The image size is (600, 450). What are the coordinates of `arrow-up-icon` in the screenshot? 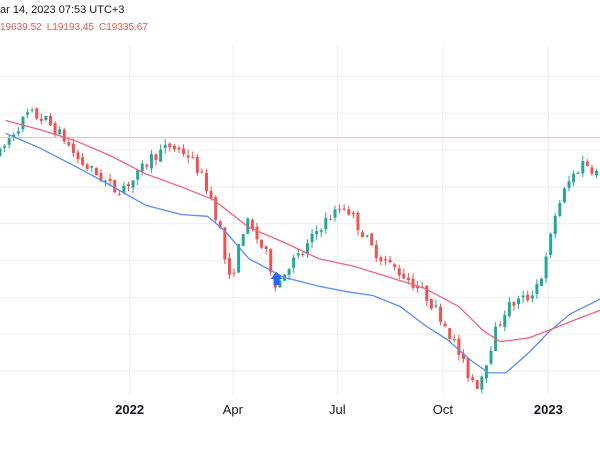 It's located at (276, 278).